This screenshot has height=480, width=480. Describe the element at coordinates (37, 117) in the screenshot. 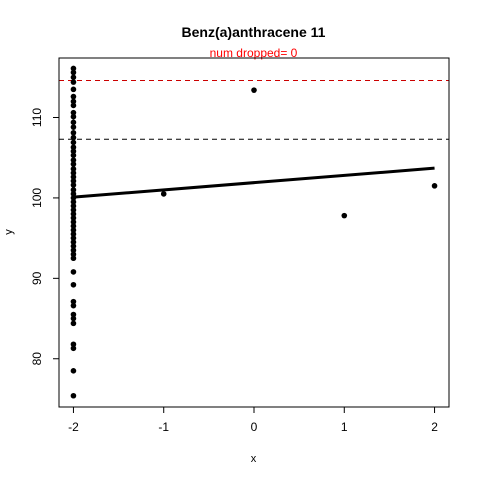

I see `y-tick-label: 110` at that location.